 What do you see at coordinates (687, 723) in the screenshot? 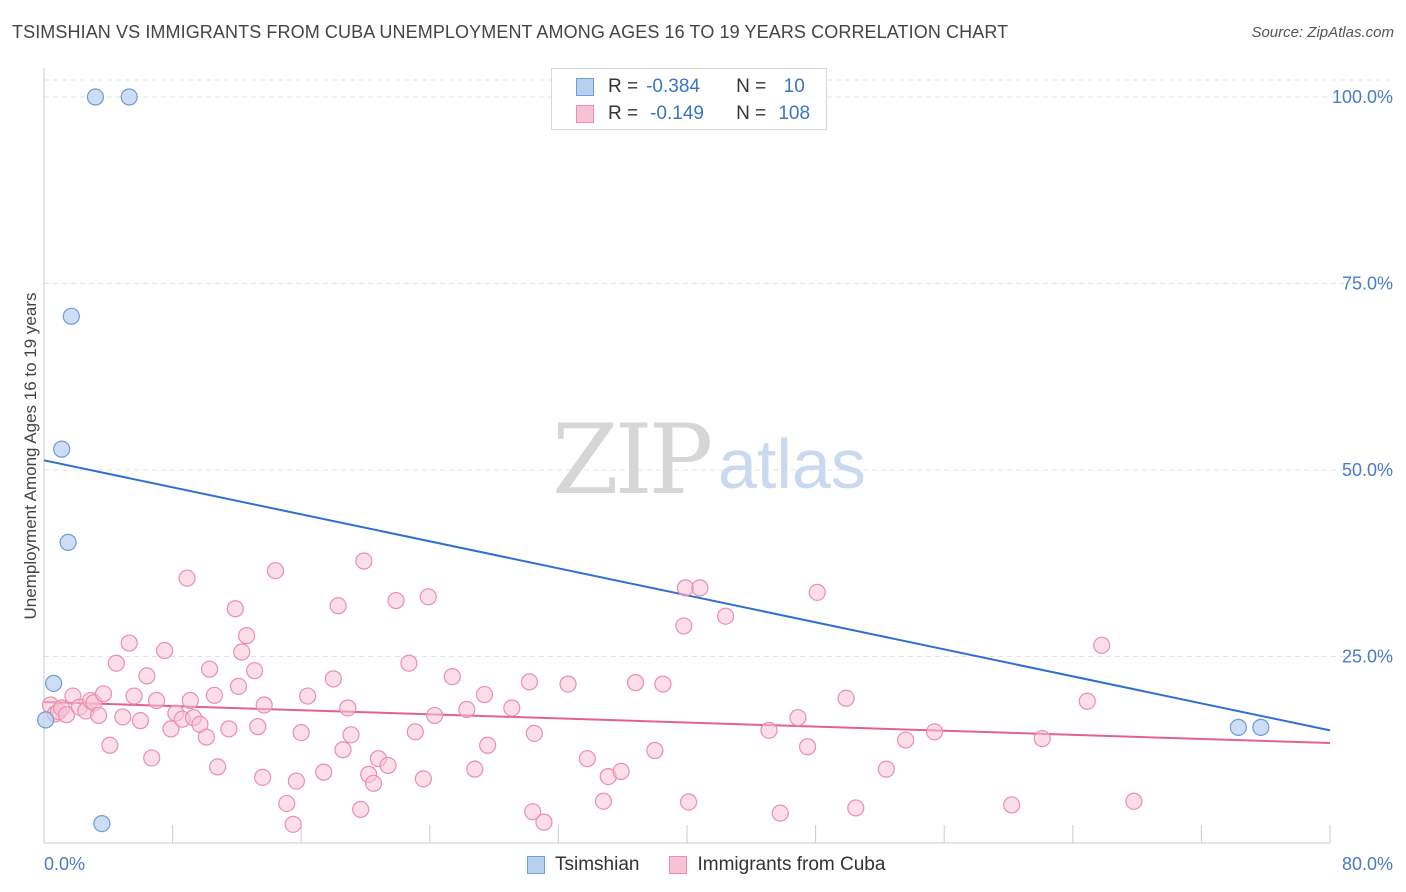
I see `cuba-trend-line` at bounding box center [687, 723].